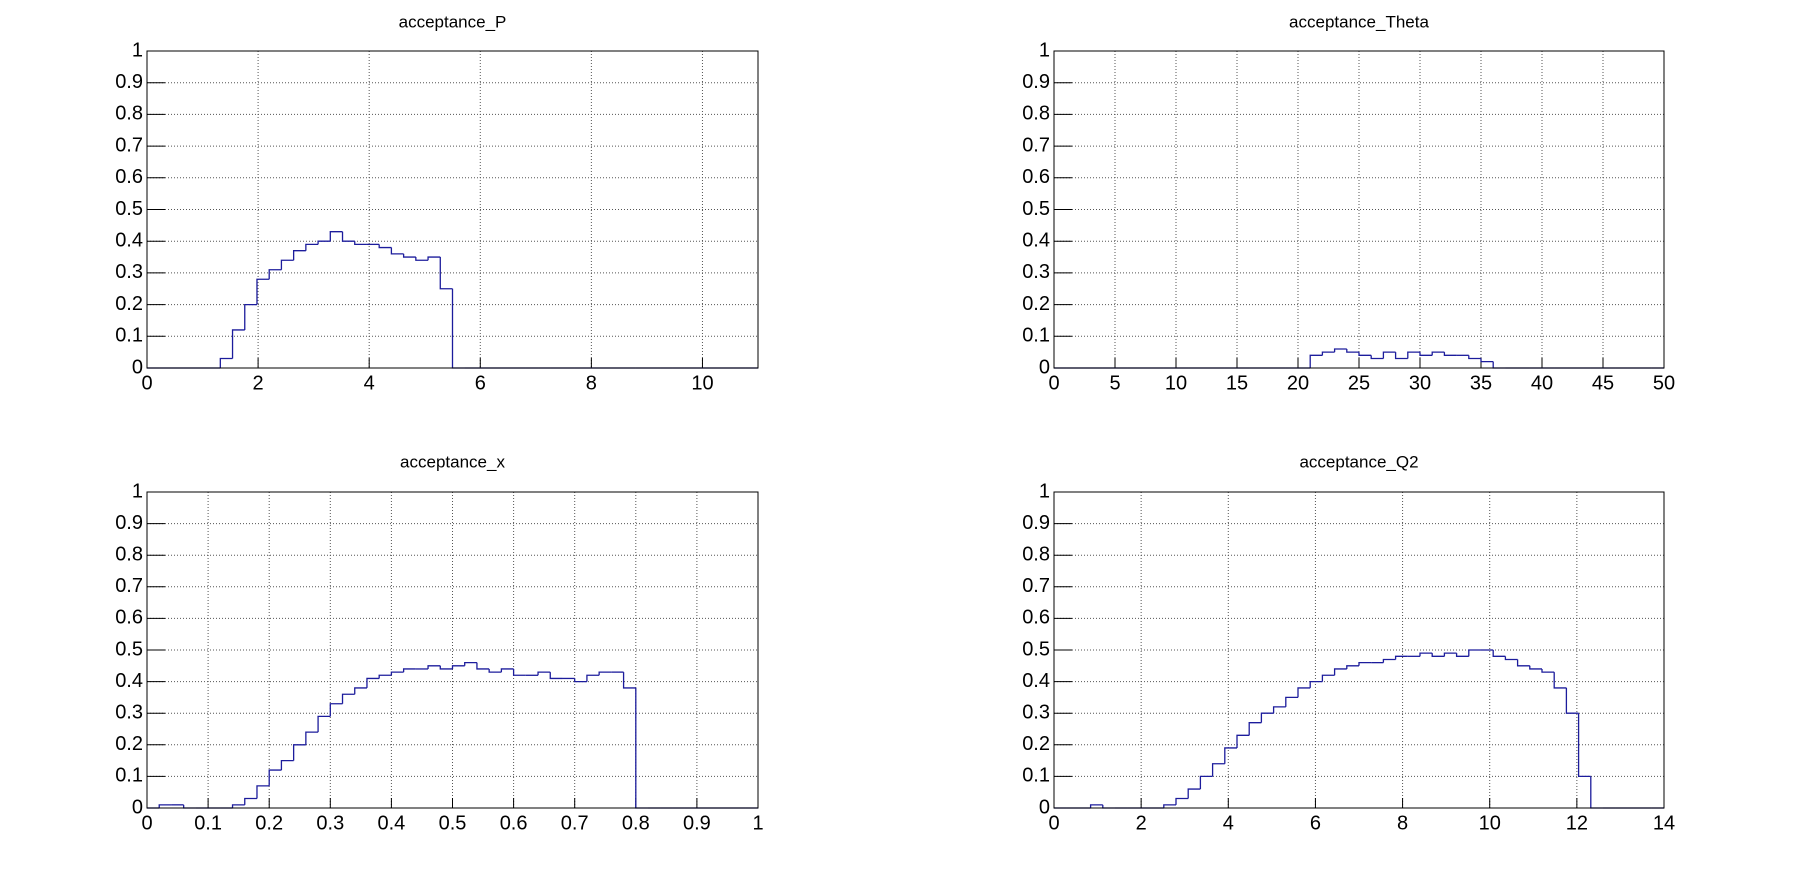 The width and height of the screenshot is (1796, 872). I want to click on x-tick-label: 0.3, so click(330, 823).